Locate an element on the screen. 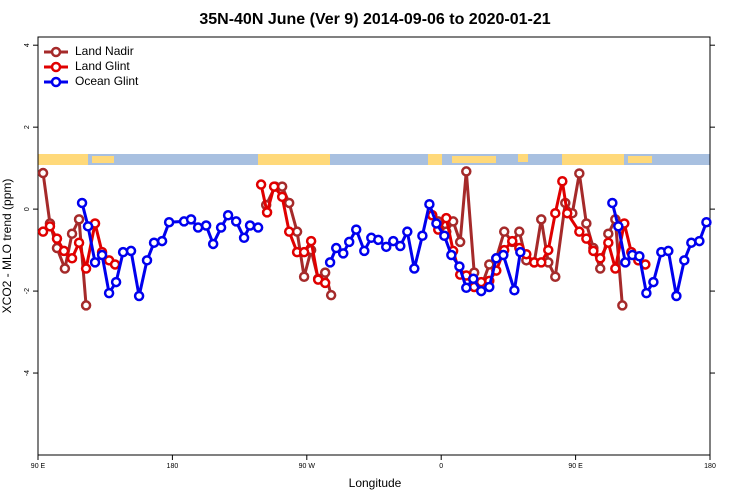 This screenshot has height=500, width=750. map-strip is located at coordinates (374, 159).